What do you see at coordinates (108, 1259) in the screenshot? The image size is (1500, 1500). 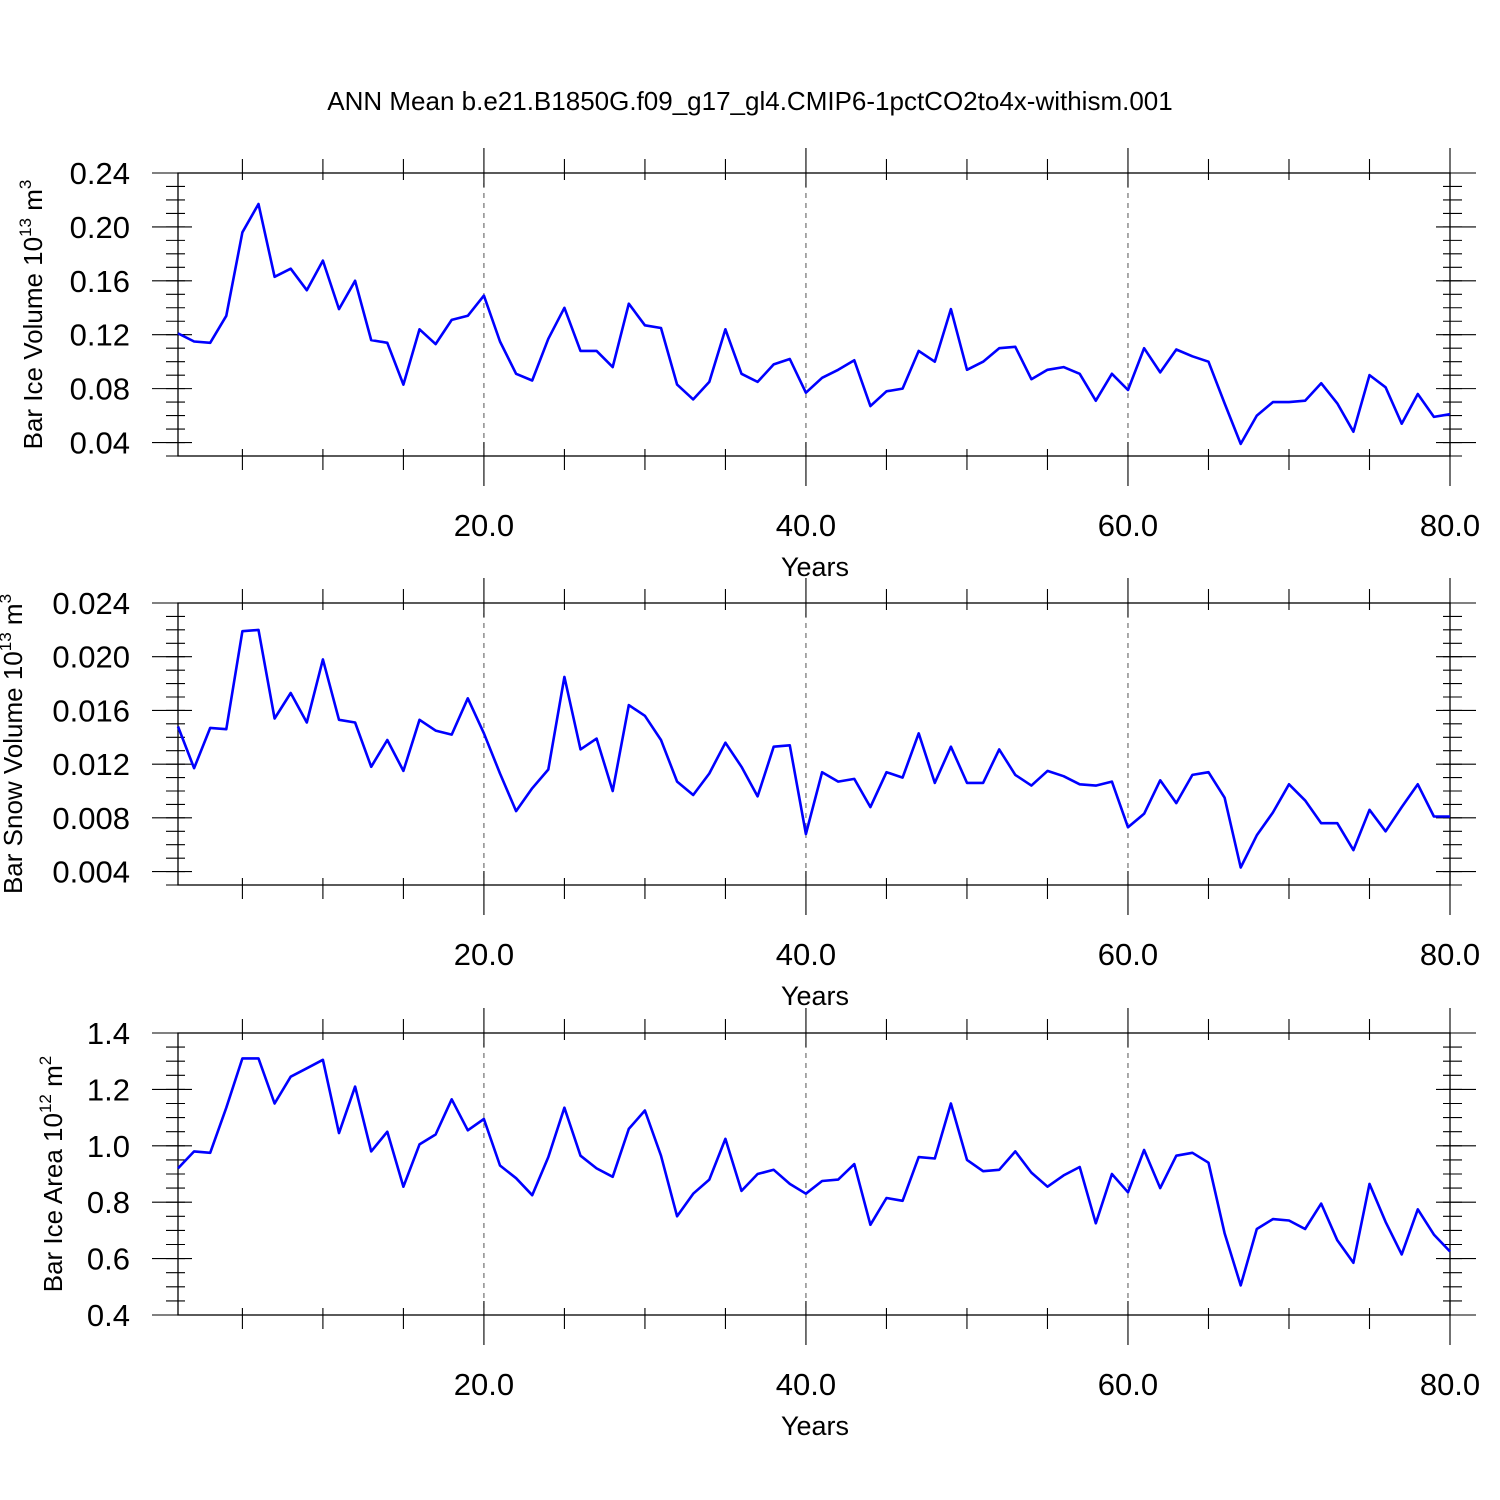 I see `y-tick-label: 0.6` at bounding box center [108, 1259].